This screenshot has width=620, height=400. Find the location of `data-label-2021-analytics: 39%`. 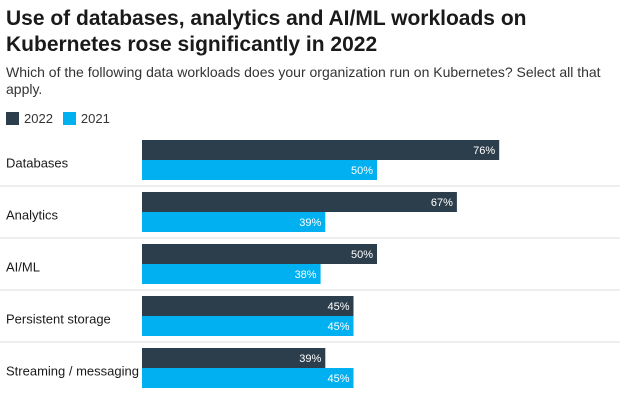

data-label-2021-analytics: 39% is located at coordinates (310, 223).